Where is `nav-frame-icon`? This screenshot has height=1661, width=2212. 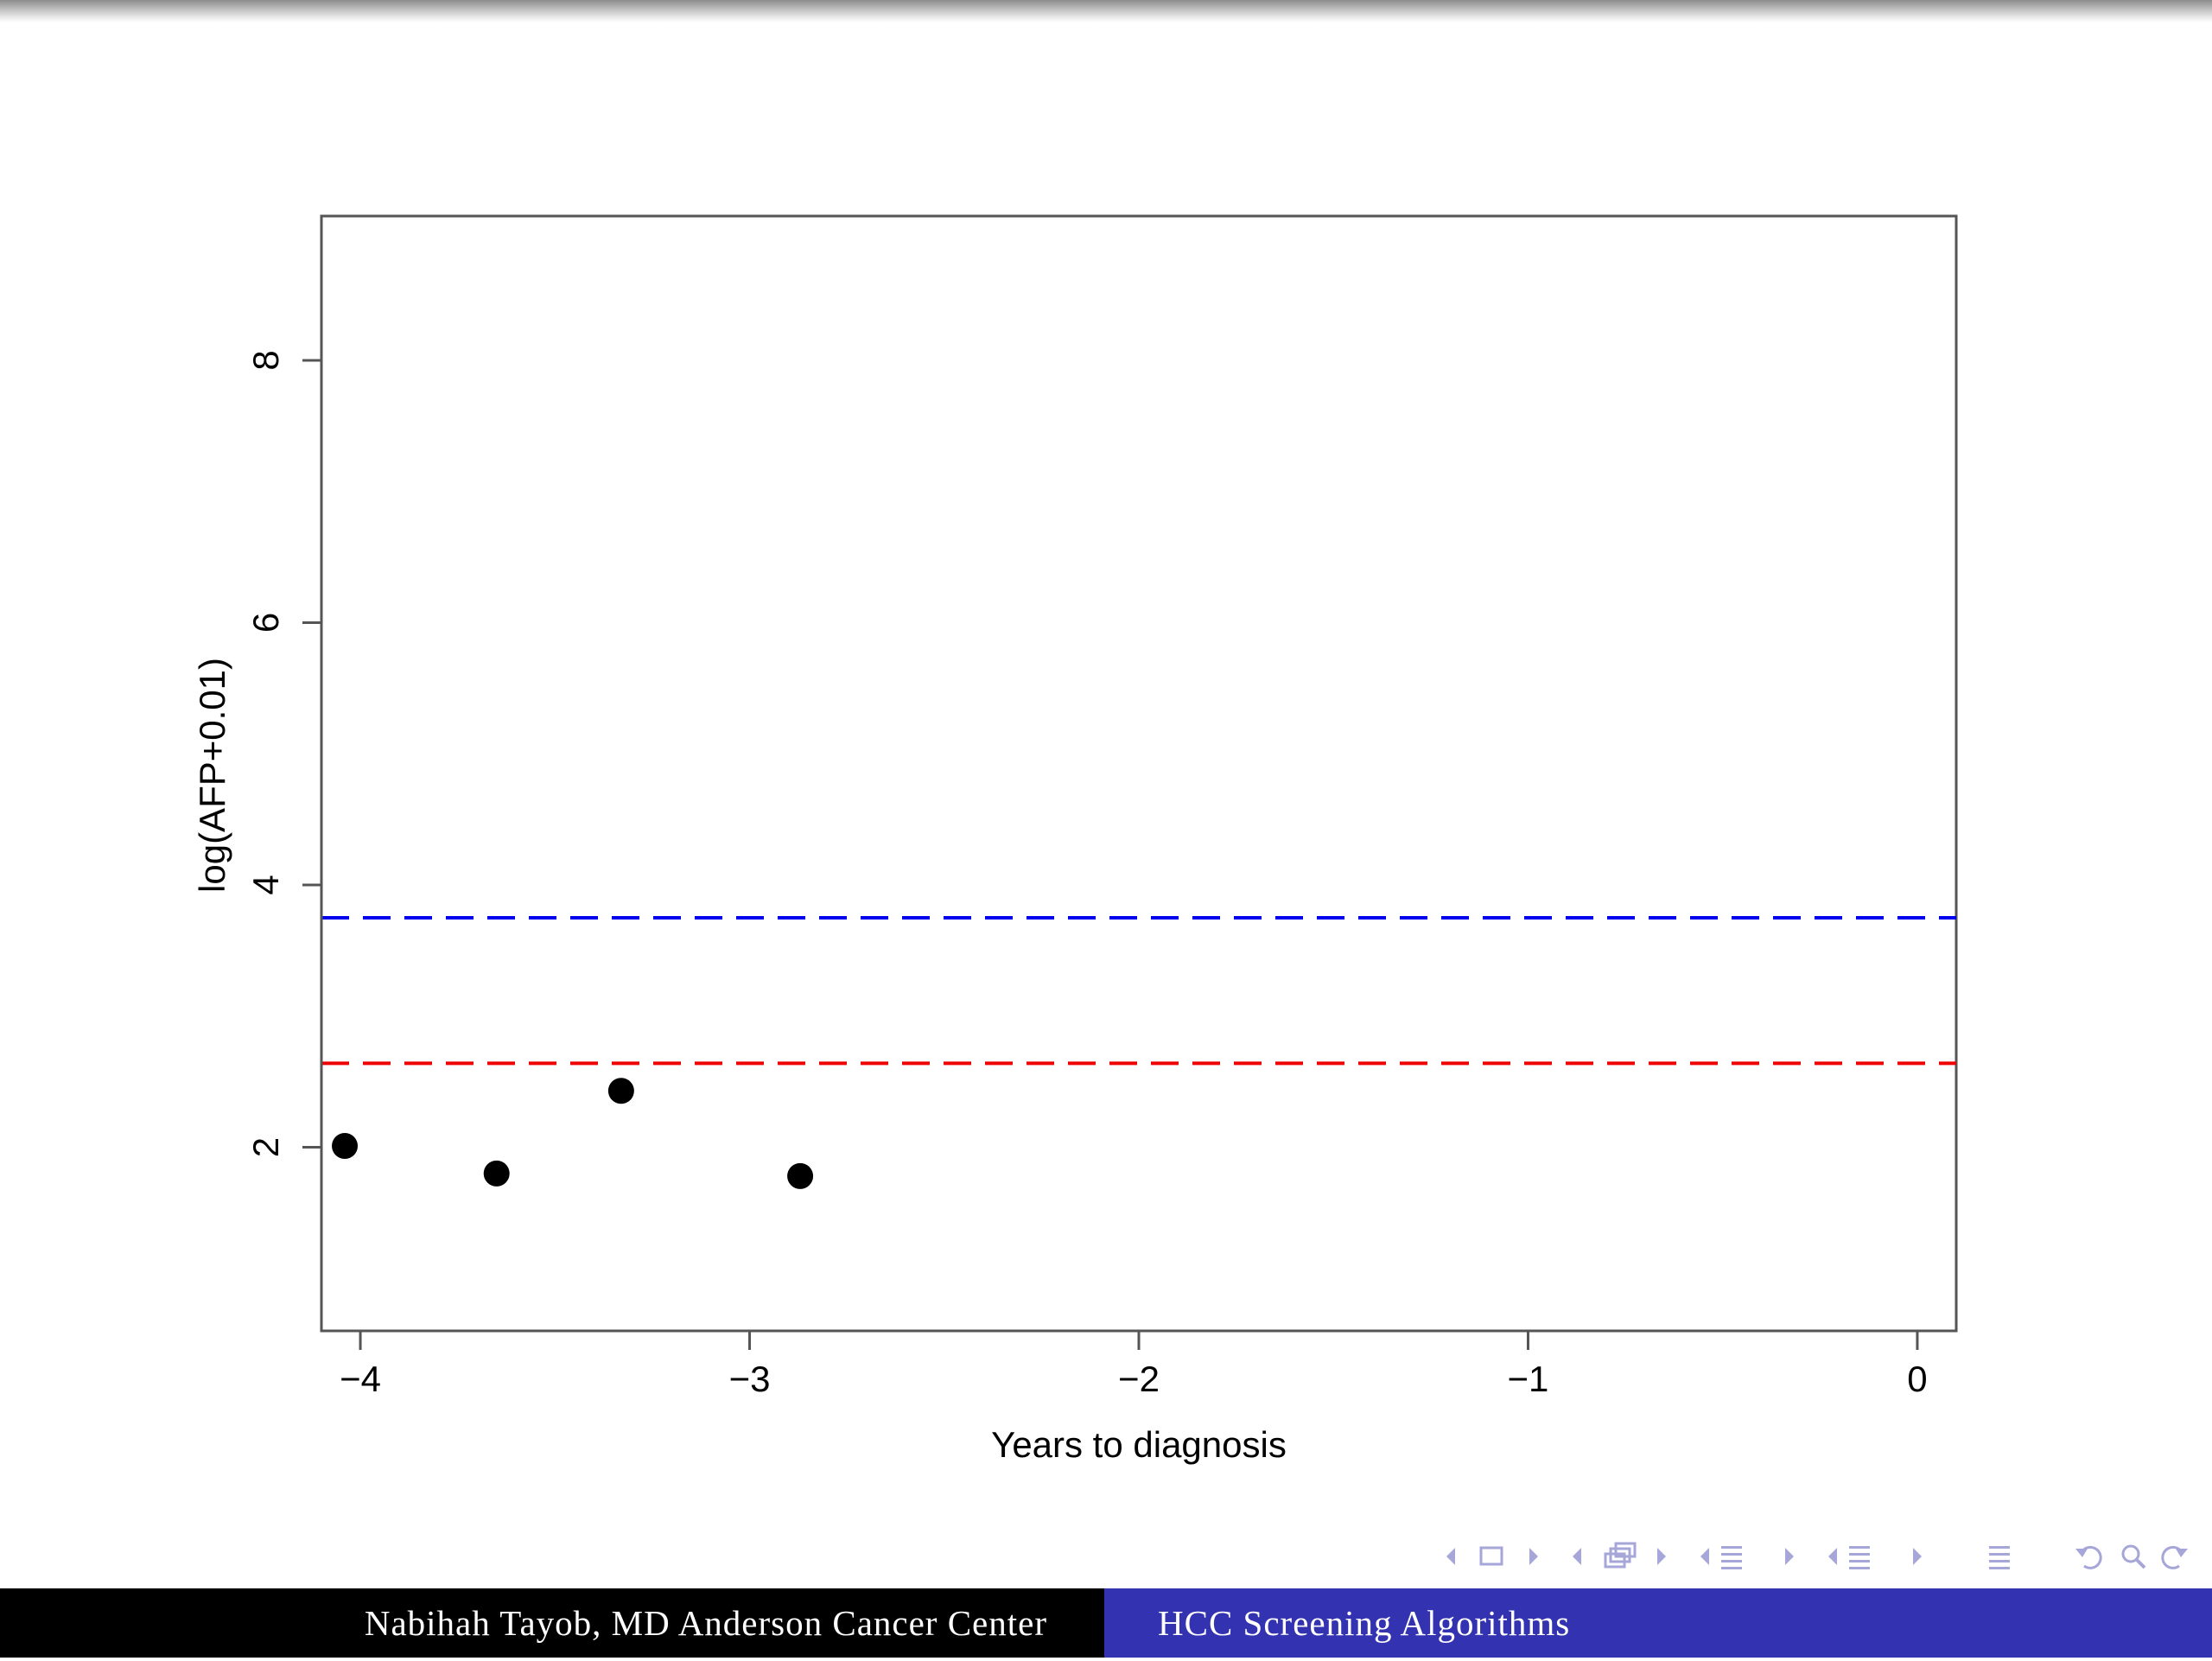 nav-frame-icon is located at coordinates (1491, 1556).